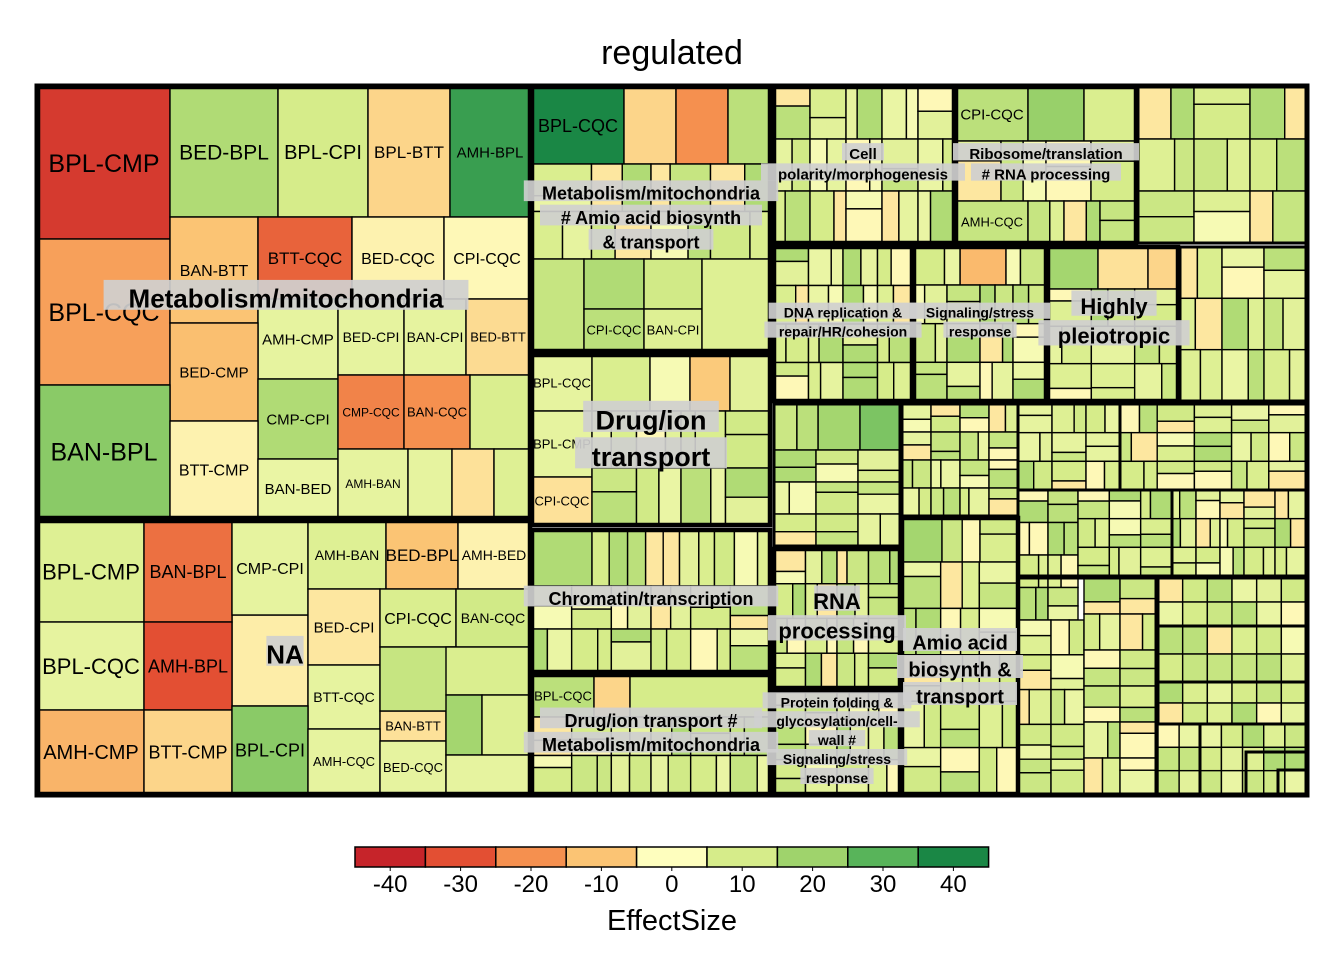 Image resolution: width=1344 pixels, height=960 pixels. What do you see at coordinates (836, 740) in the screenshot?
I see `group-label-text: wall #` at bounding box center [836, 740].